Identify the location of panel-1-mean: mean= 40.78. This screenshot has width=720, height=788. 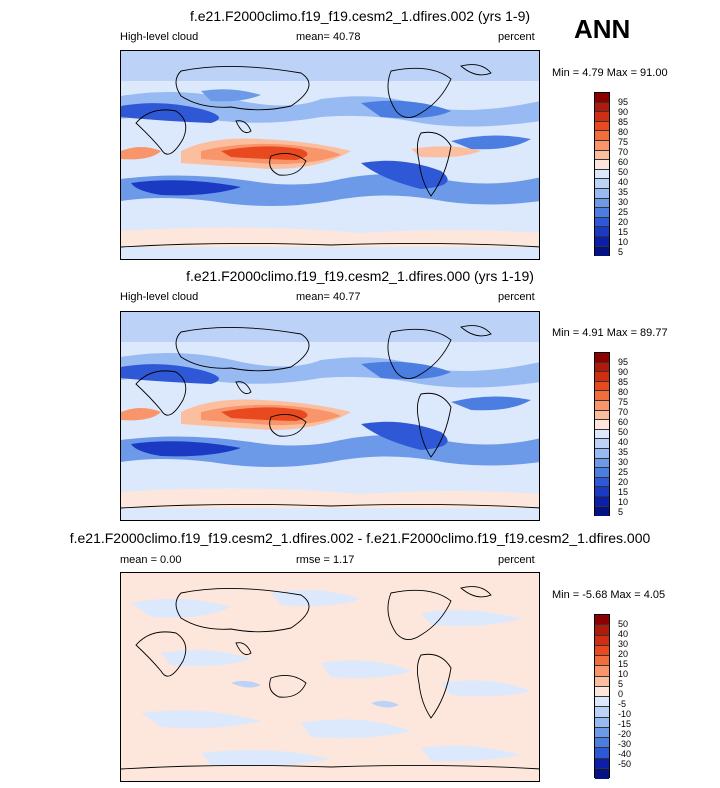
(328, 37).